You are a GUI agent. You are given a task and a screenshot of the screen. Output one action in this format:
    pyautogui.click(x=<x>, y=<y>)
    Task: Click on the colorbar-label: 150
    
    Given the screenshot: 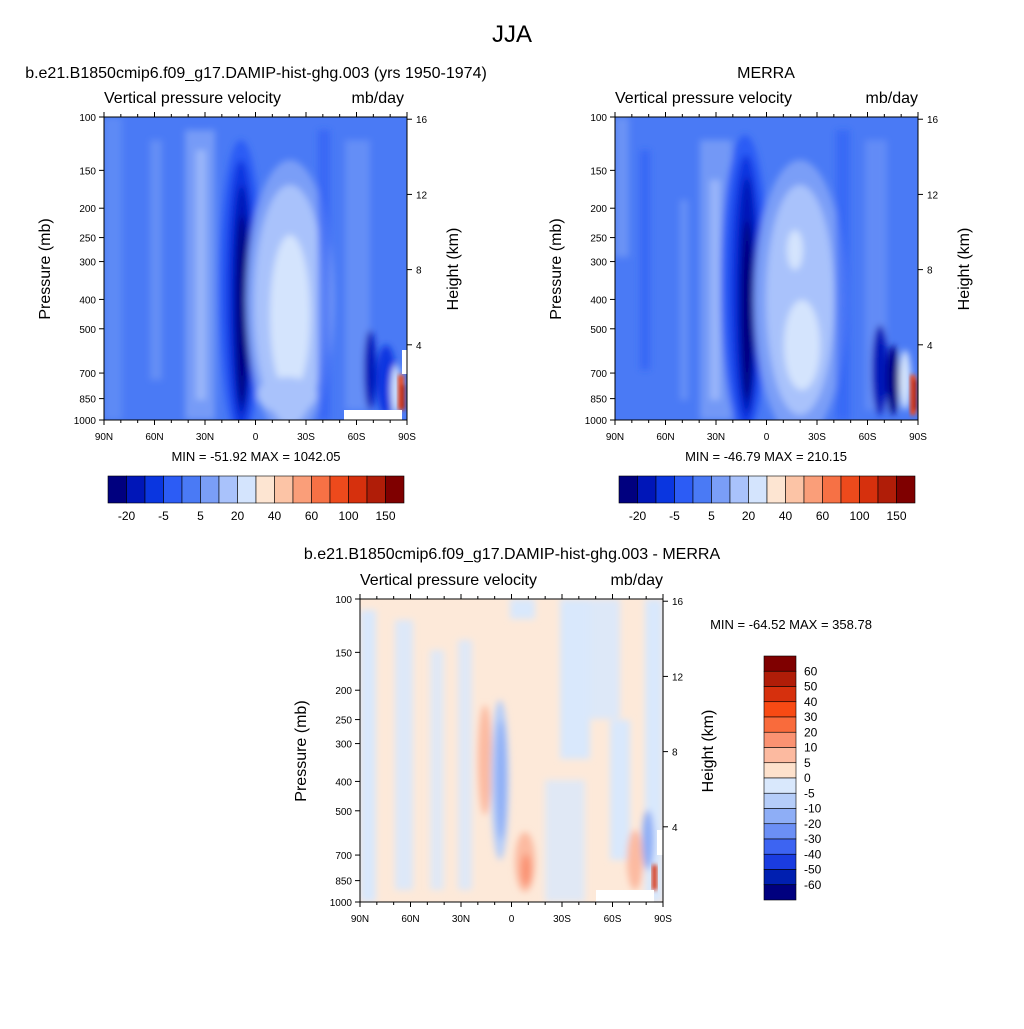 What is the action you would take?
    pyautogui.click(x=385, y=516)
    